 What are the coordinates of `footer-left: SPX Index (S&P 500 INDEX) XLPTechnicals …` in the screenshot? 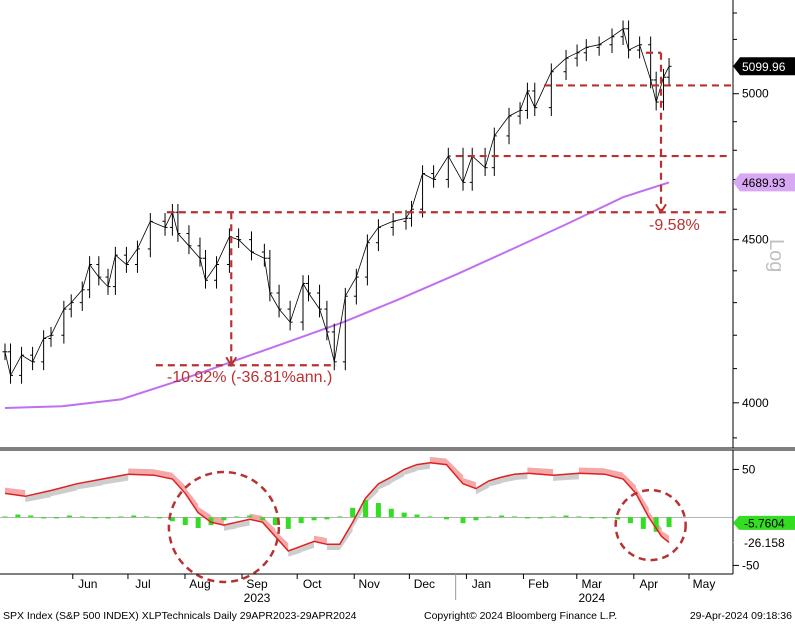 It's located at (180, 616).